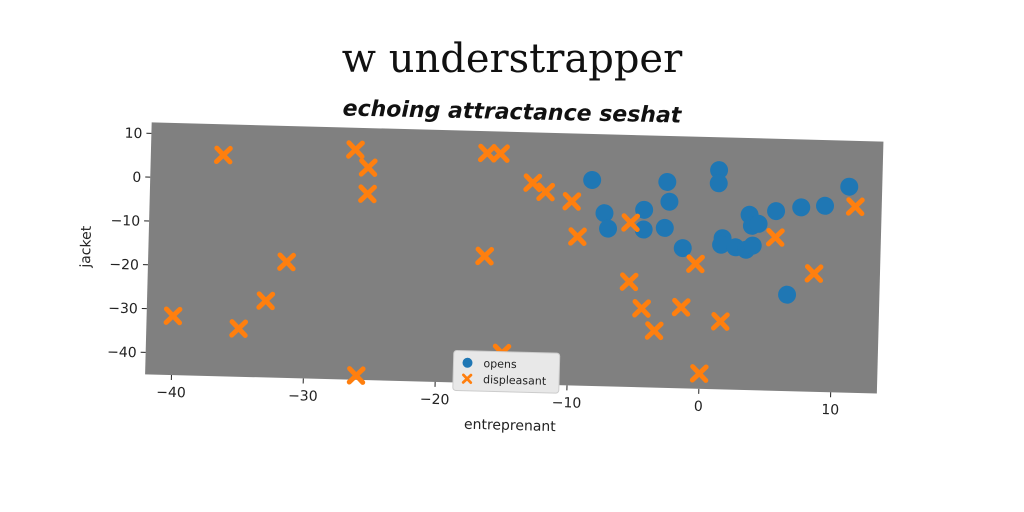  I want to click on y-tick-label: 0, so click(136, 178).